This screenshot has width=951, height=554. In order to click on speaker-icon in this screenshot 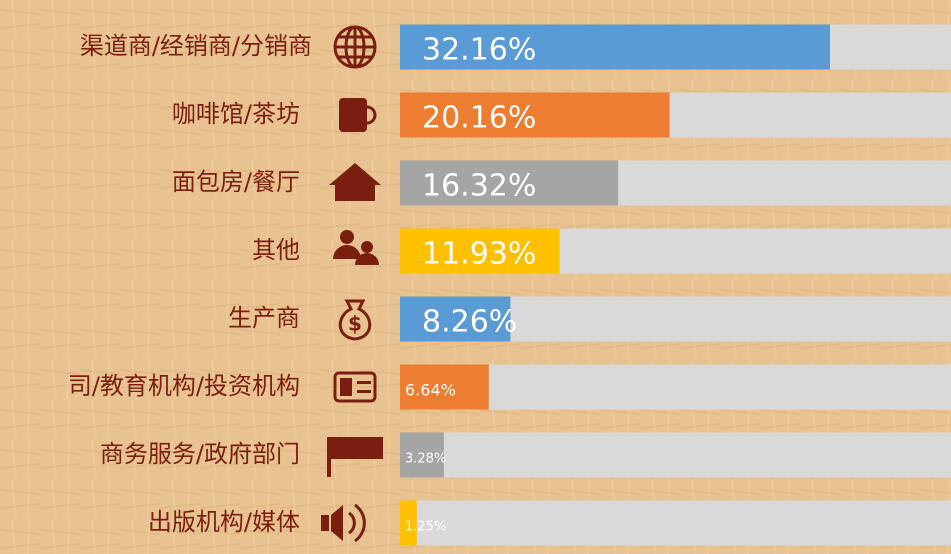, I will do `click(343, 523)`.